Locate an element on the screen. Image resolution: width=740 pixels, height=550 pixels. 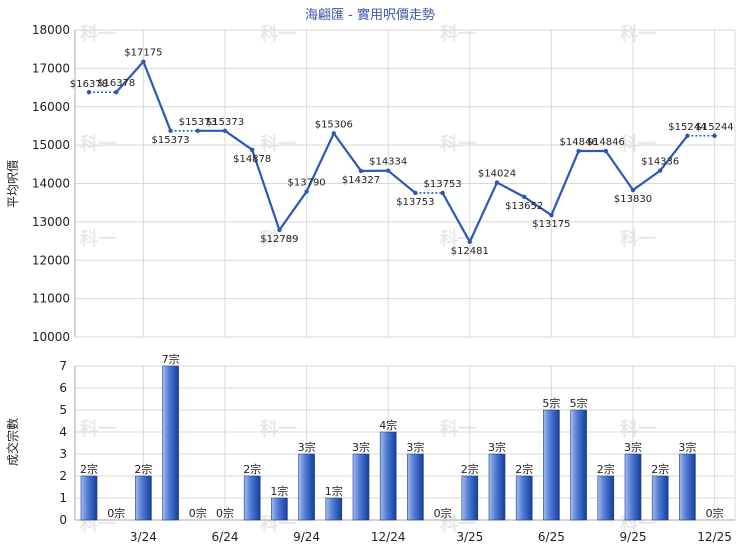
line-data-label: $12481 is located at coordinates (470, 251).